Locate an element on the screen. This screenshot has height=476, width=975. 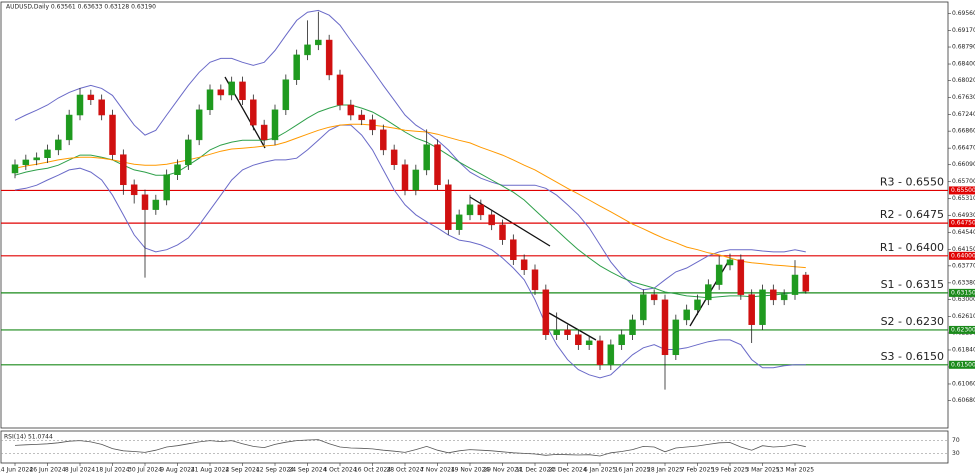
trendline is located at coordinates (510, 221).